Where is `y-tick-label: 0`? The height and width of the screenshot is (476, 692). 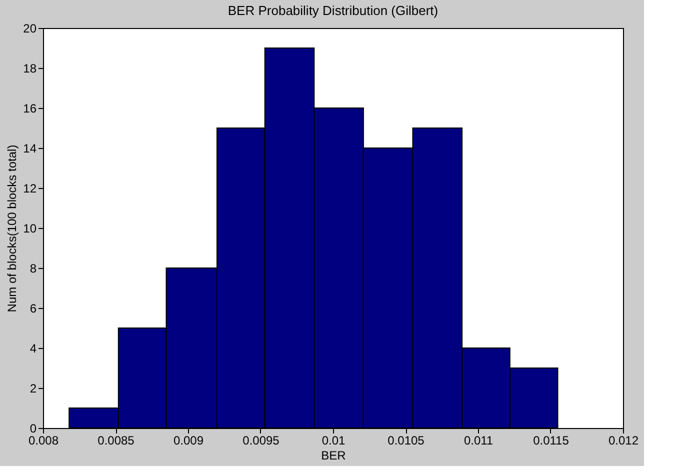
y-tick-label: 0 is located at coordinates (33, 429).